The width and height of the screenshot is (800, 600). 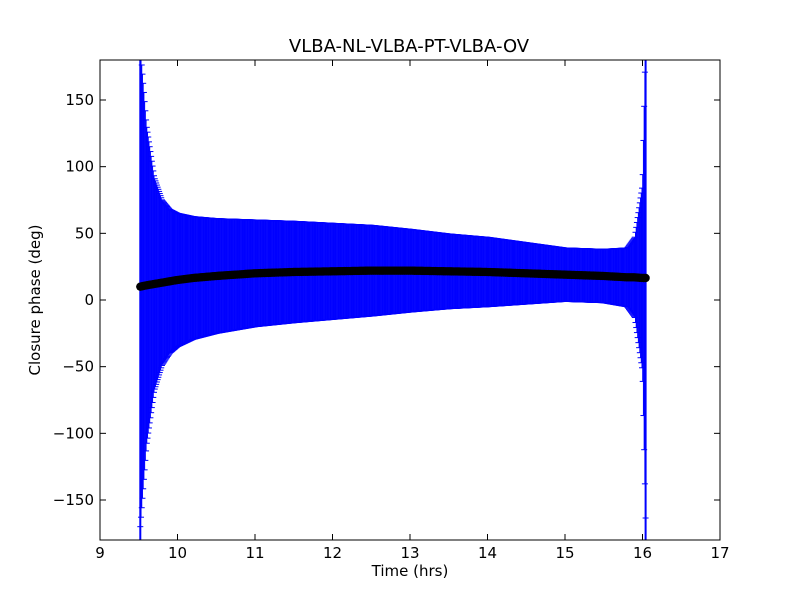 What do you see at coordinates (487, 553) in the screenshot?
I see `x-tick-label: 14` at bounding box center [487, 553].